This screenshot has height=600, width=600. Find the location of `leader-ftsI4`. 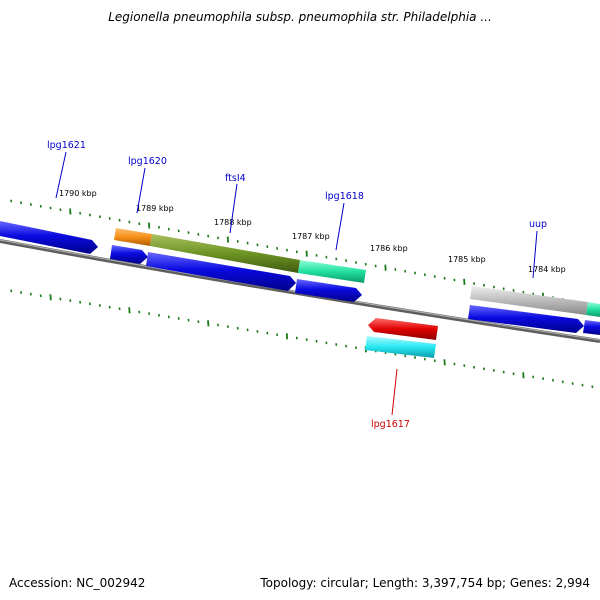

leader-ftsI4 is located at coordinates (233, 208).